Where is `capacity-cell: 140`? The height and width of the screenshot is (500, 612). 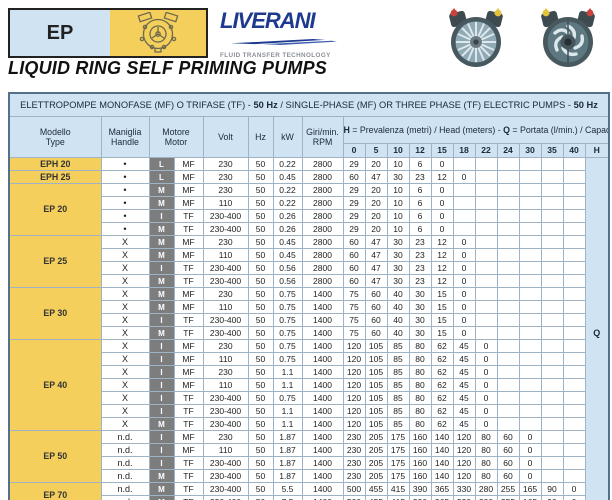
capacity-cell: 140 is located at coordinates (442, 437).